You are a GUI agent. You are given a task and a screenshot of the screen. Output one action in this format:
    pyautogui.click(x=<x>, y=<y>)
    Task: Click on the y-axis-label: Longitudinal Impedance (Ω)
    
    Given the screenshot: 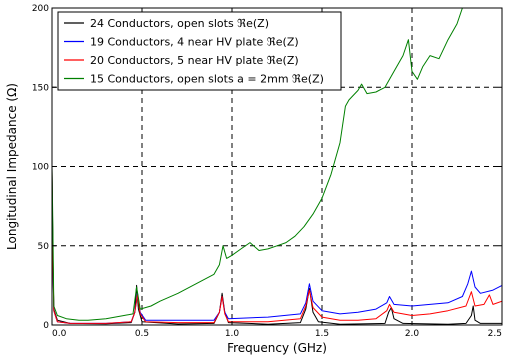 What is the action you would take?
    pyautogui.click(x=12, y=166)
    